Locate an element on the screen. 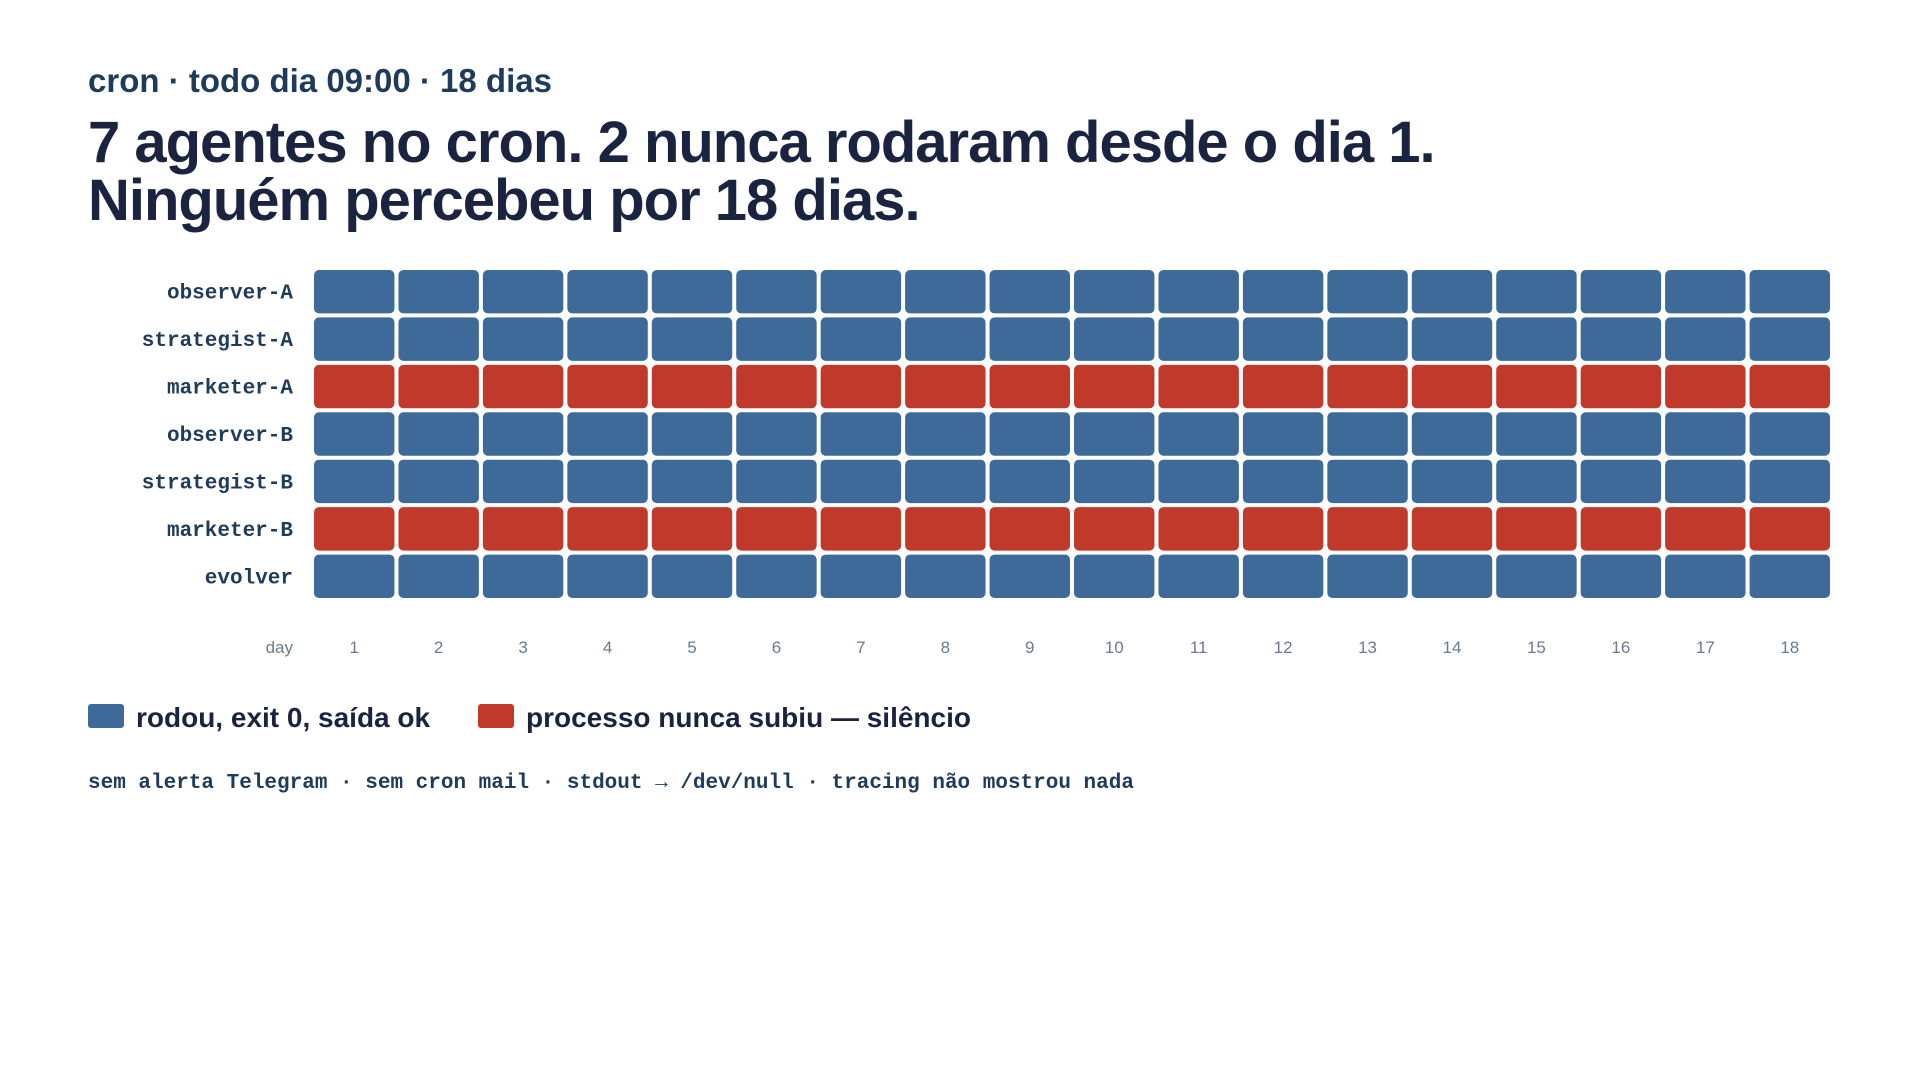  row-label: observer-A is located at coordinates (230, 294).